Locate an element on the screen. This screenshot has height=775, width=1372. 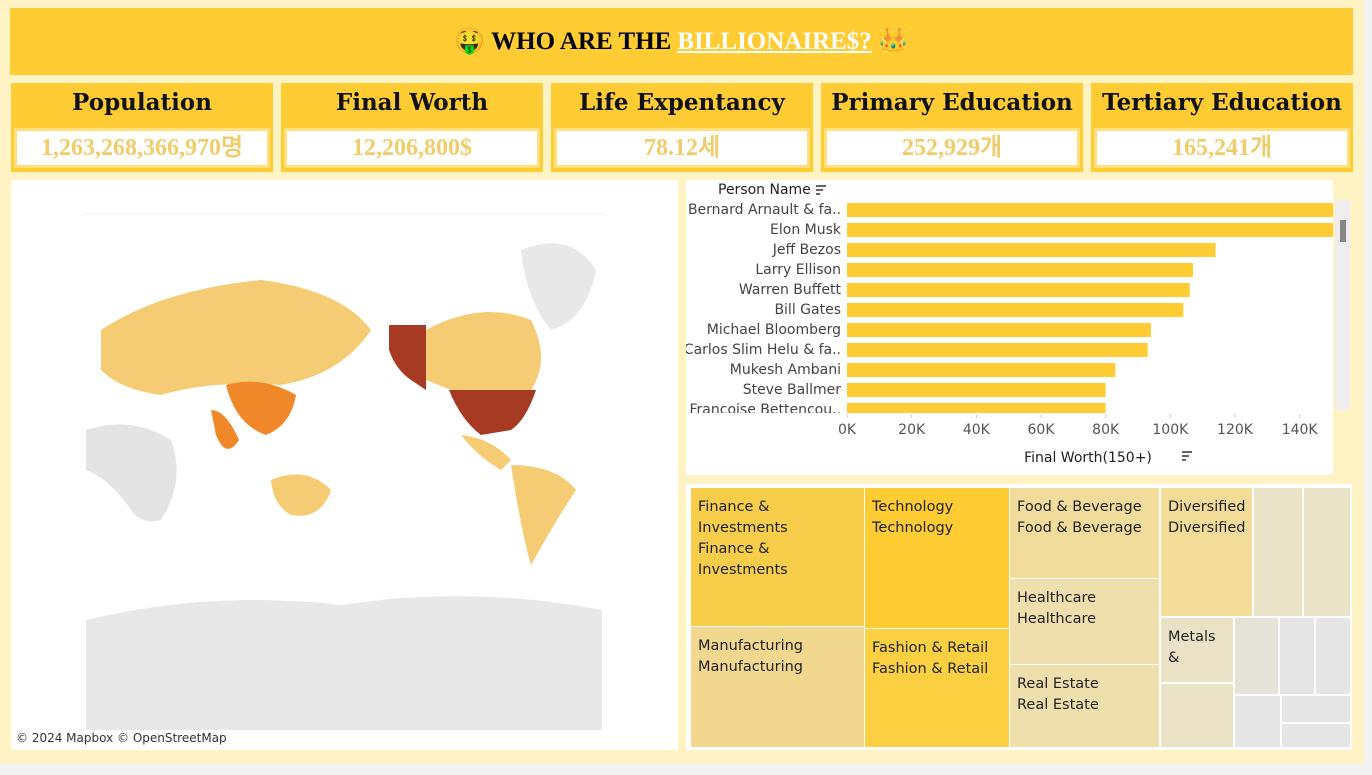
kpi-label: Life Expentancy is located at coordinates (682, 102).